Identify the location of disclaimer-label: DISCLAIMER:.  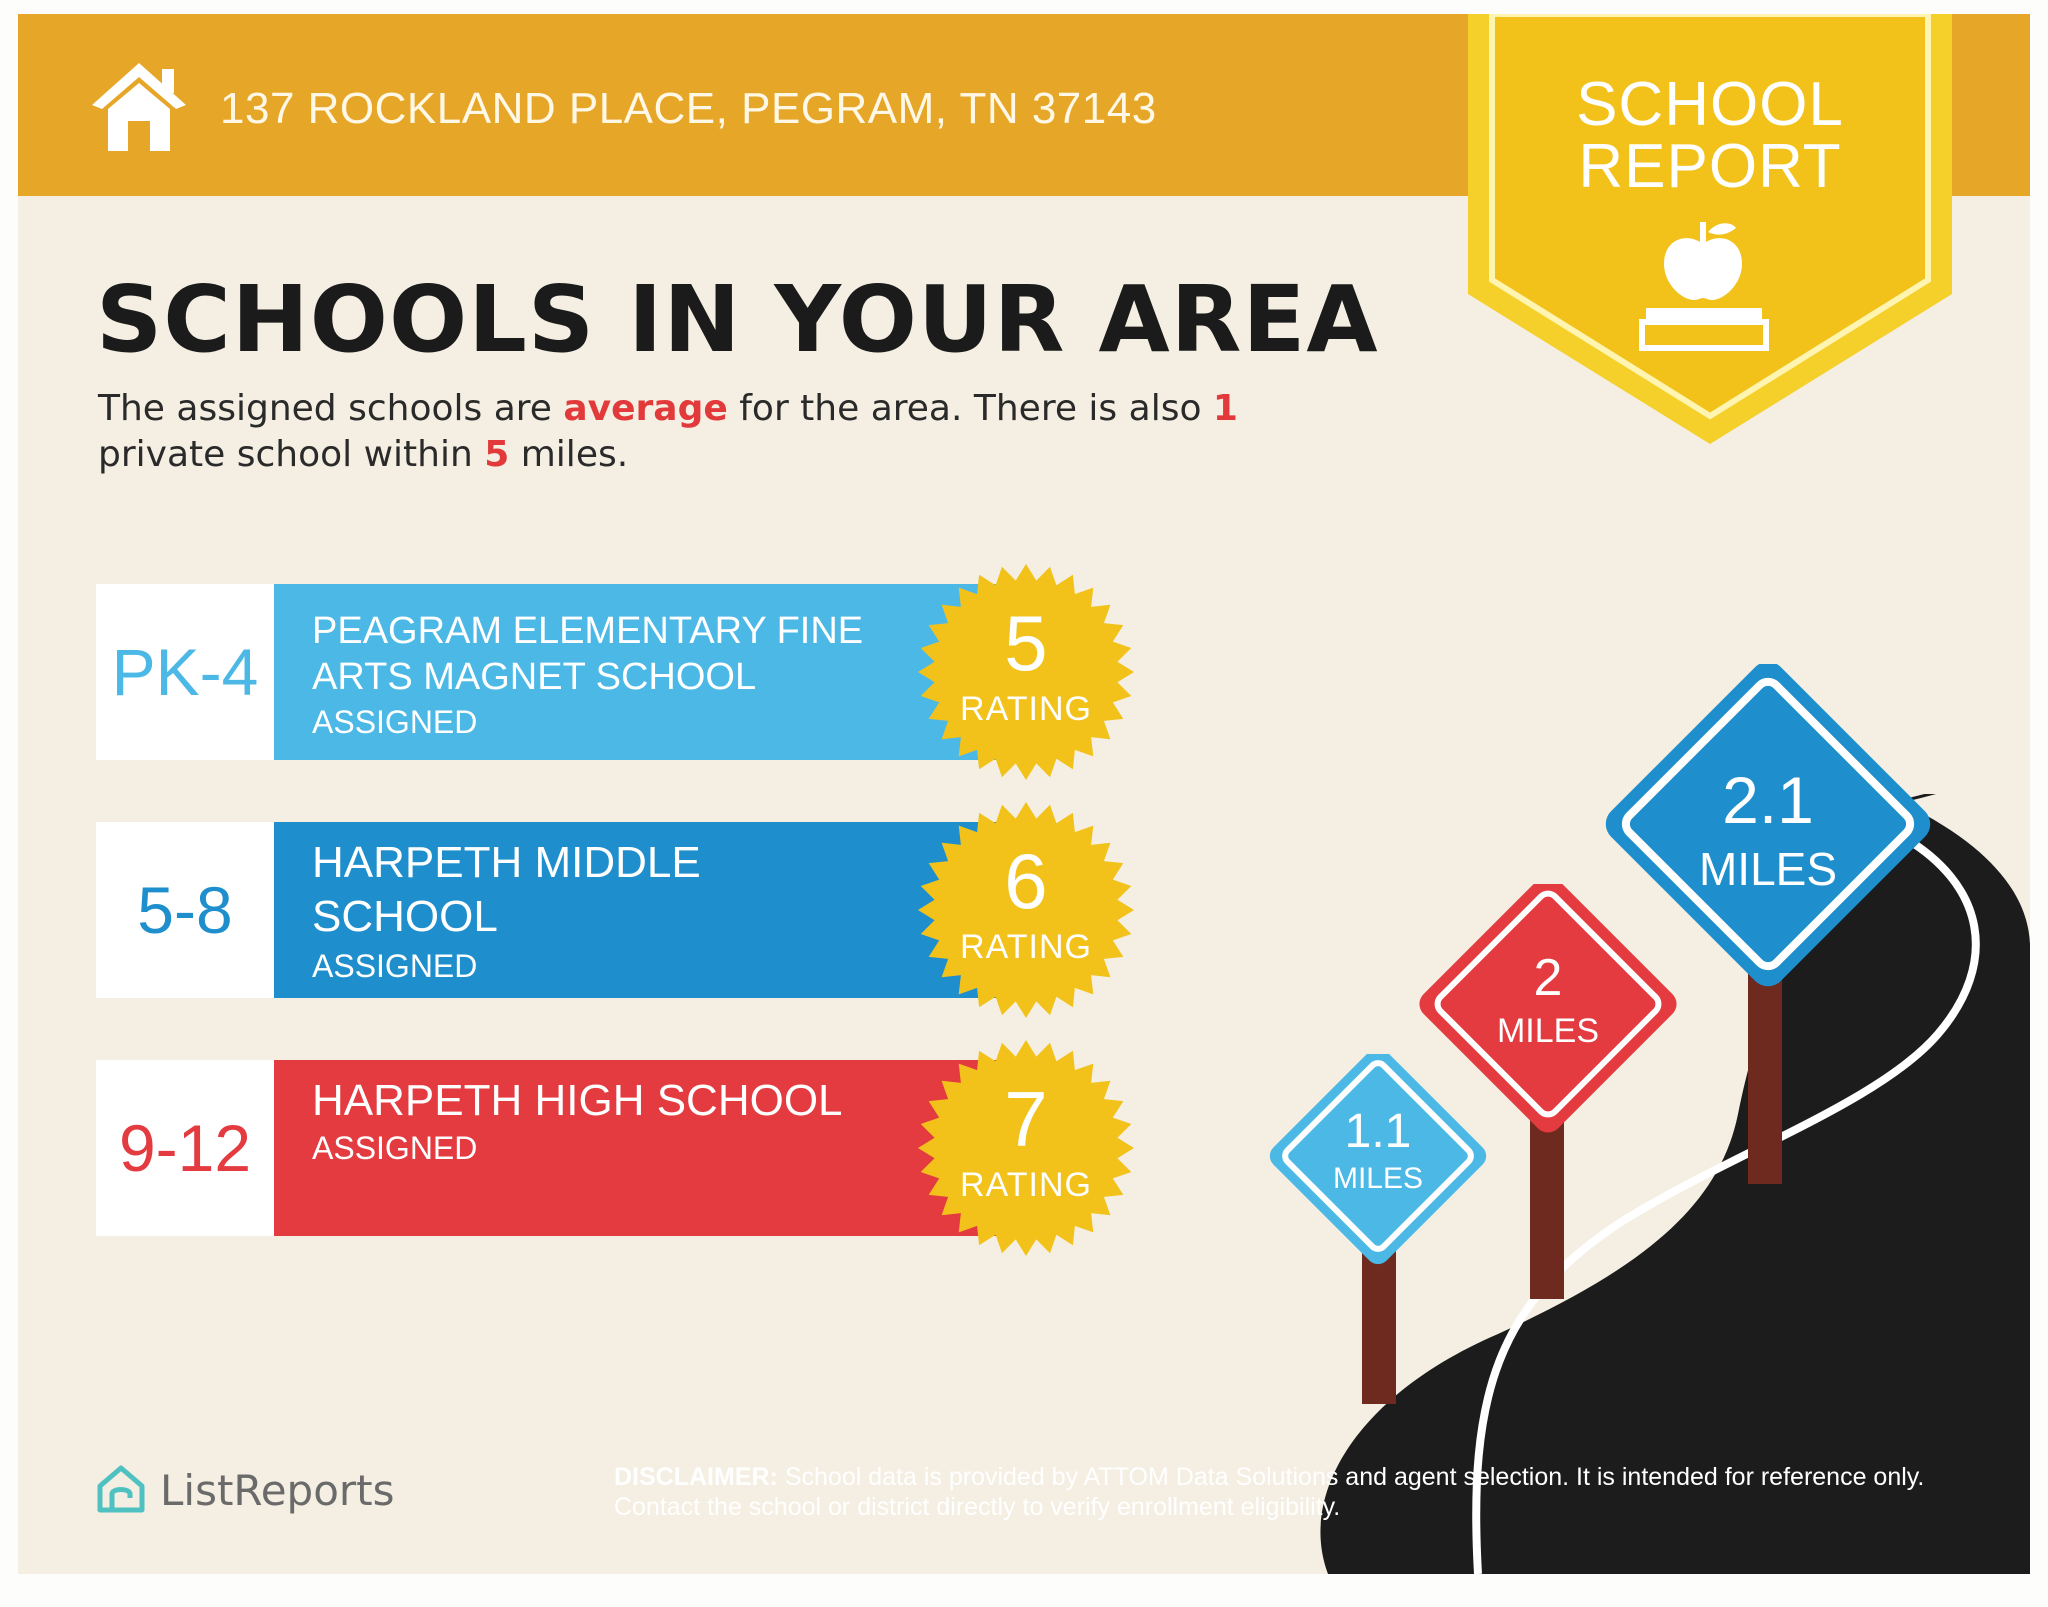
(696, 1477).